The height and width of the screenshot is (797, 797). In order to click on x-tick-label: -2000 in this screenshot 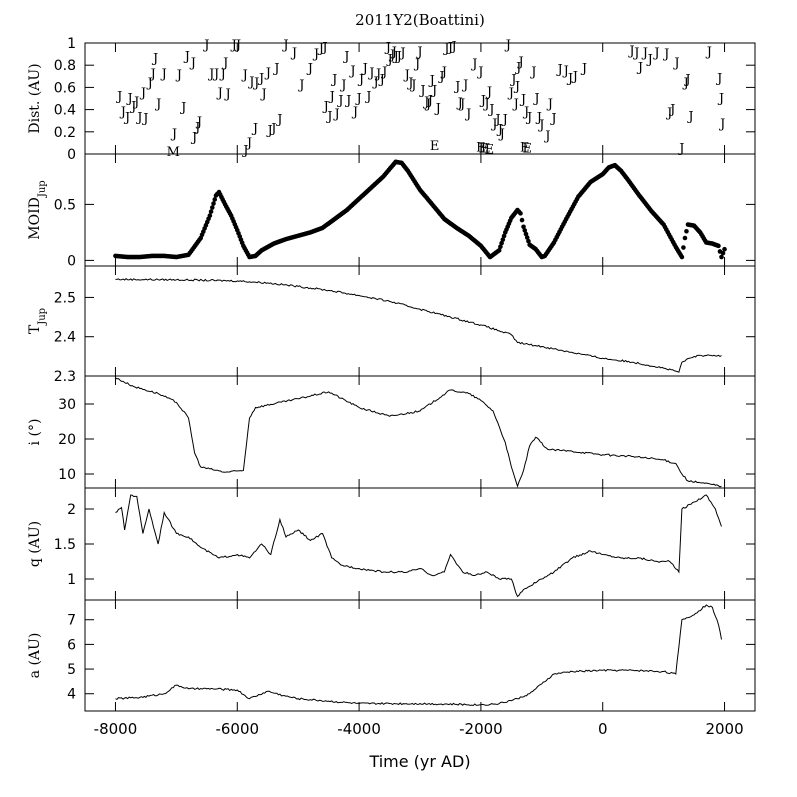, I will do `click(481, 729)`.